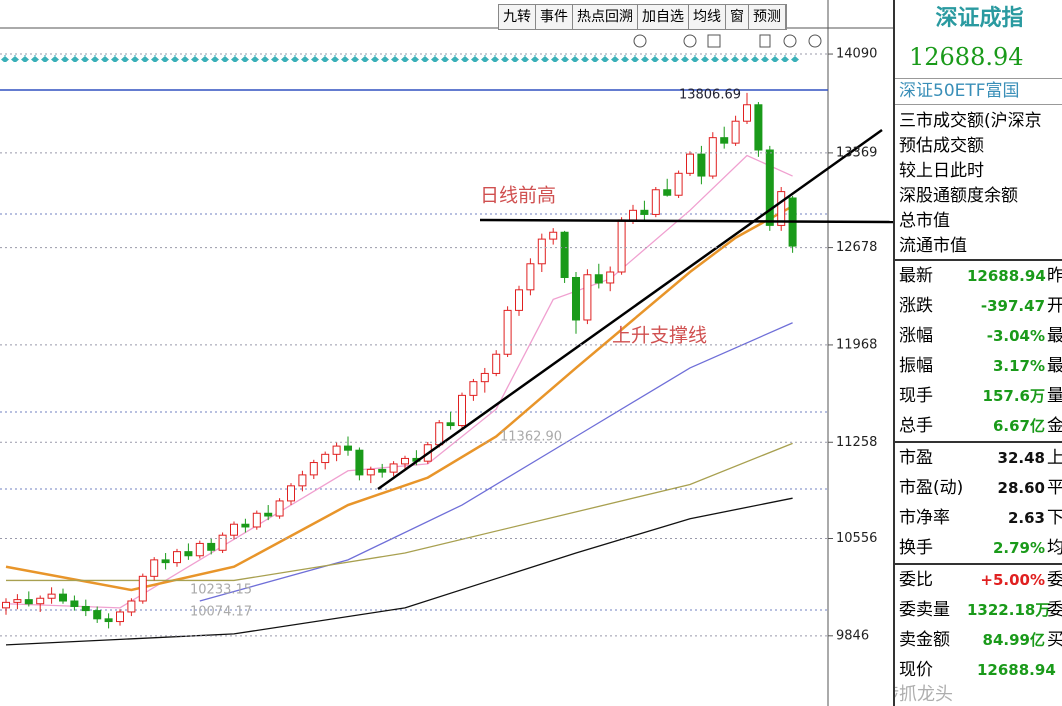 Image resolution: width=1062 pixels, height=706 pixels. What do you see at coordinates (916, 276) in the screenshot?
I see `quote-key: 最新` at bounding box center [916, 276].